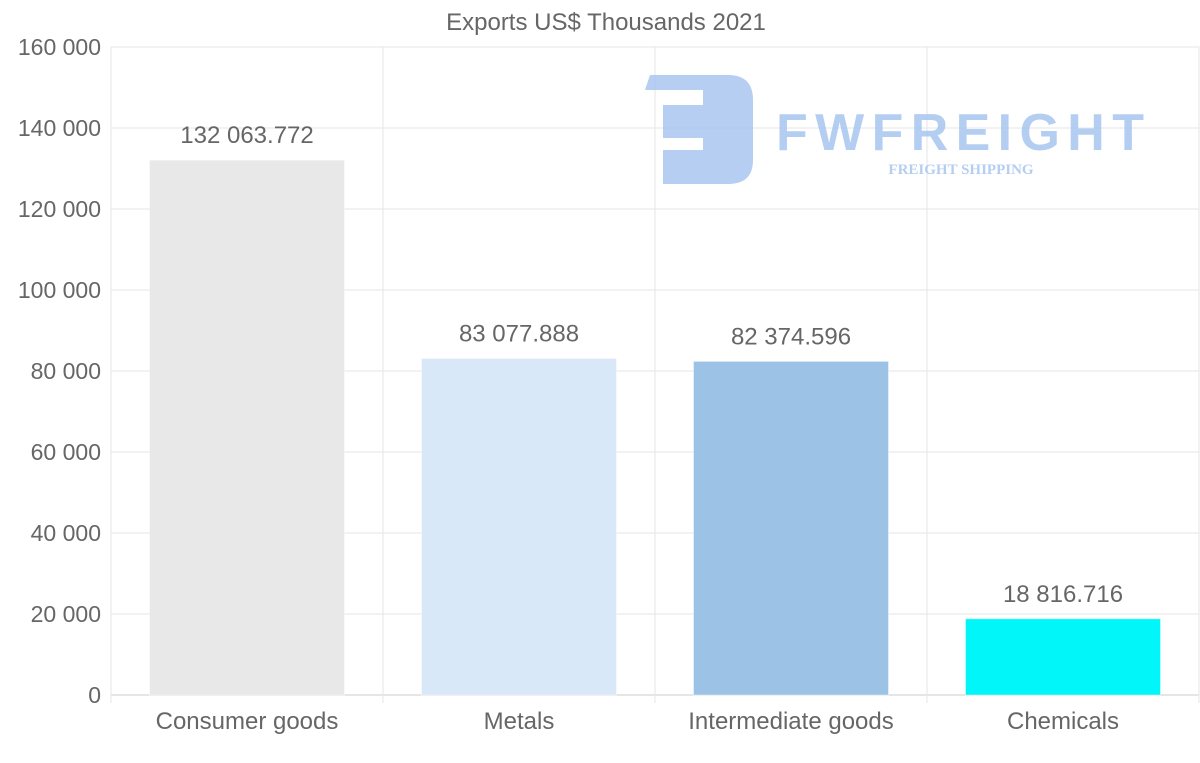  I want to click on bar-metals, so click(519, 527).